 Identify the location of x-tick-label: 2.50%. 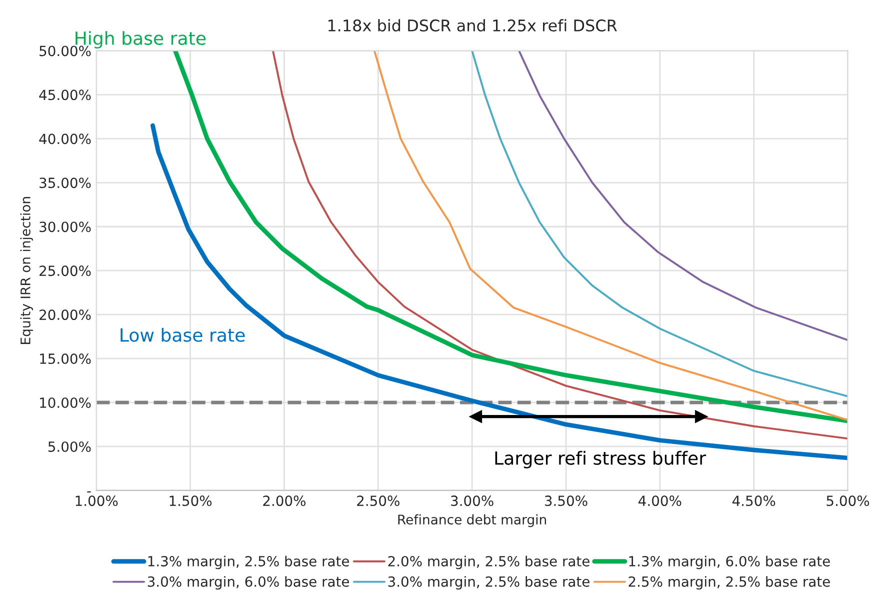
(378, 501).